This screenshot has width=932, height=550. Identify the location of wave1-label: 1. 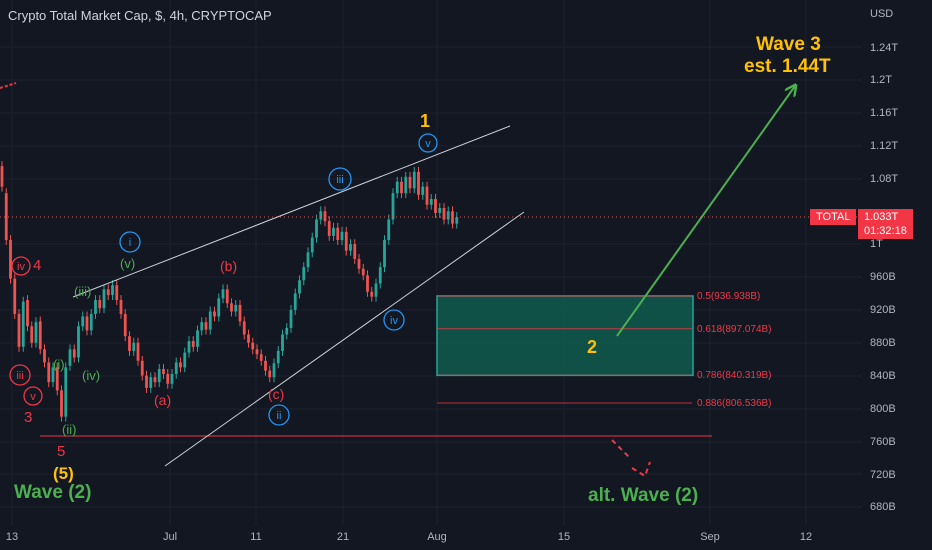
(425, 121).